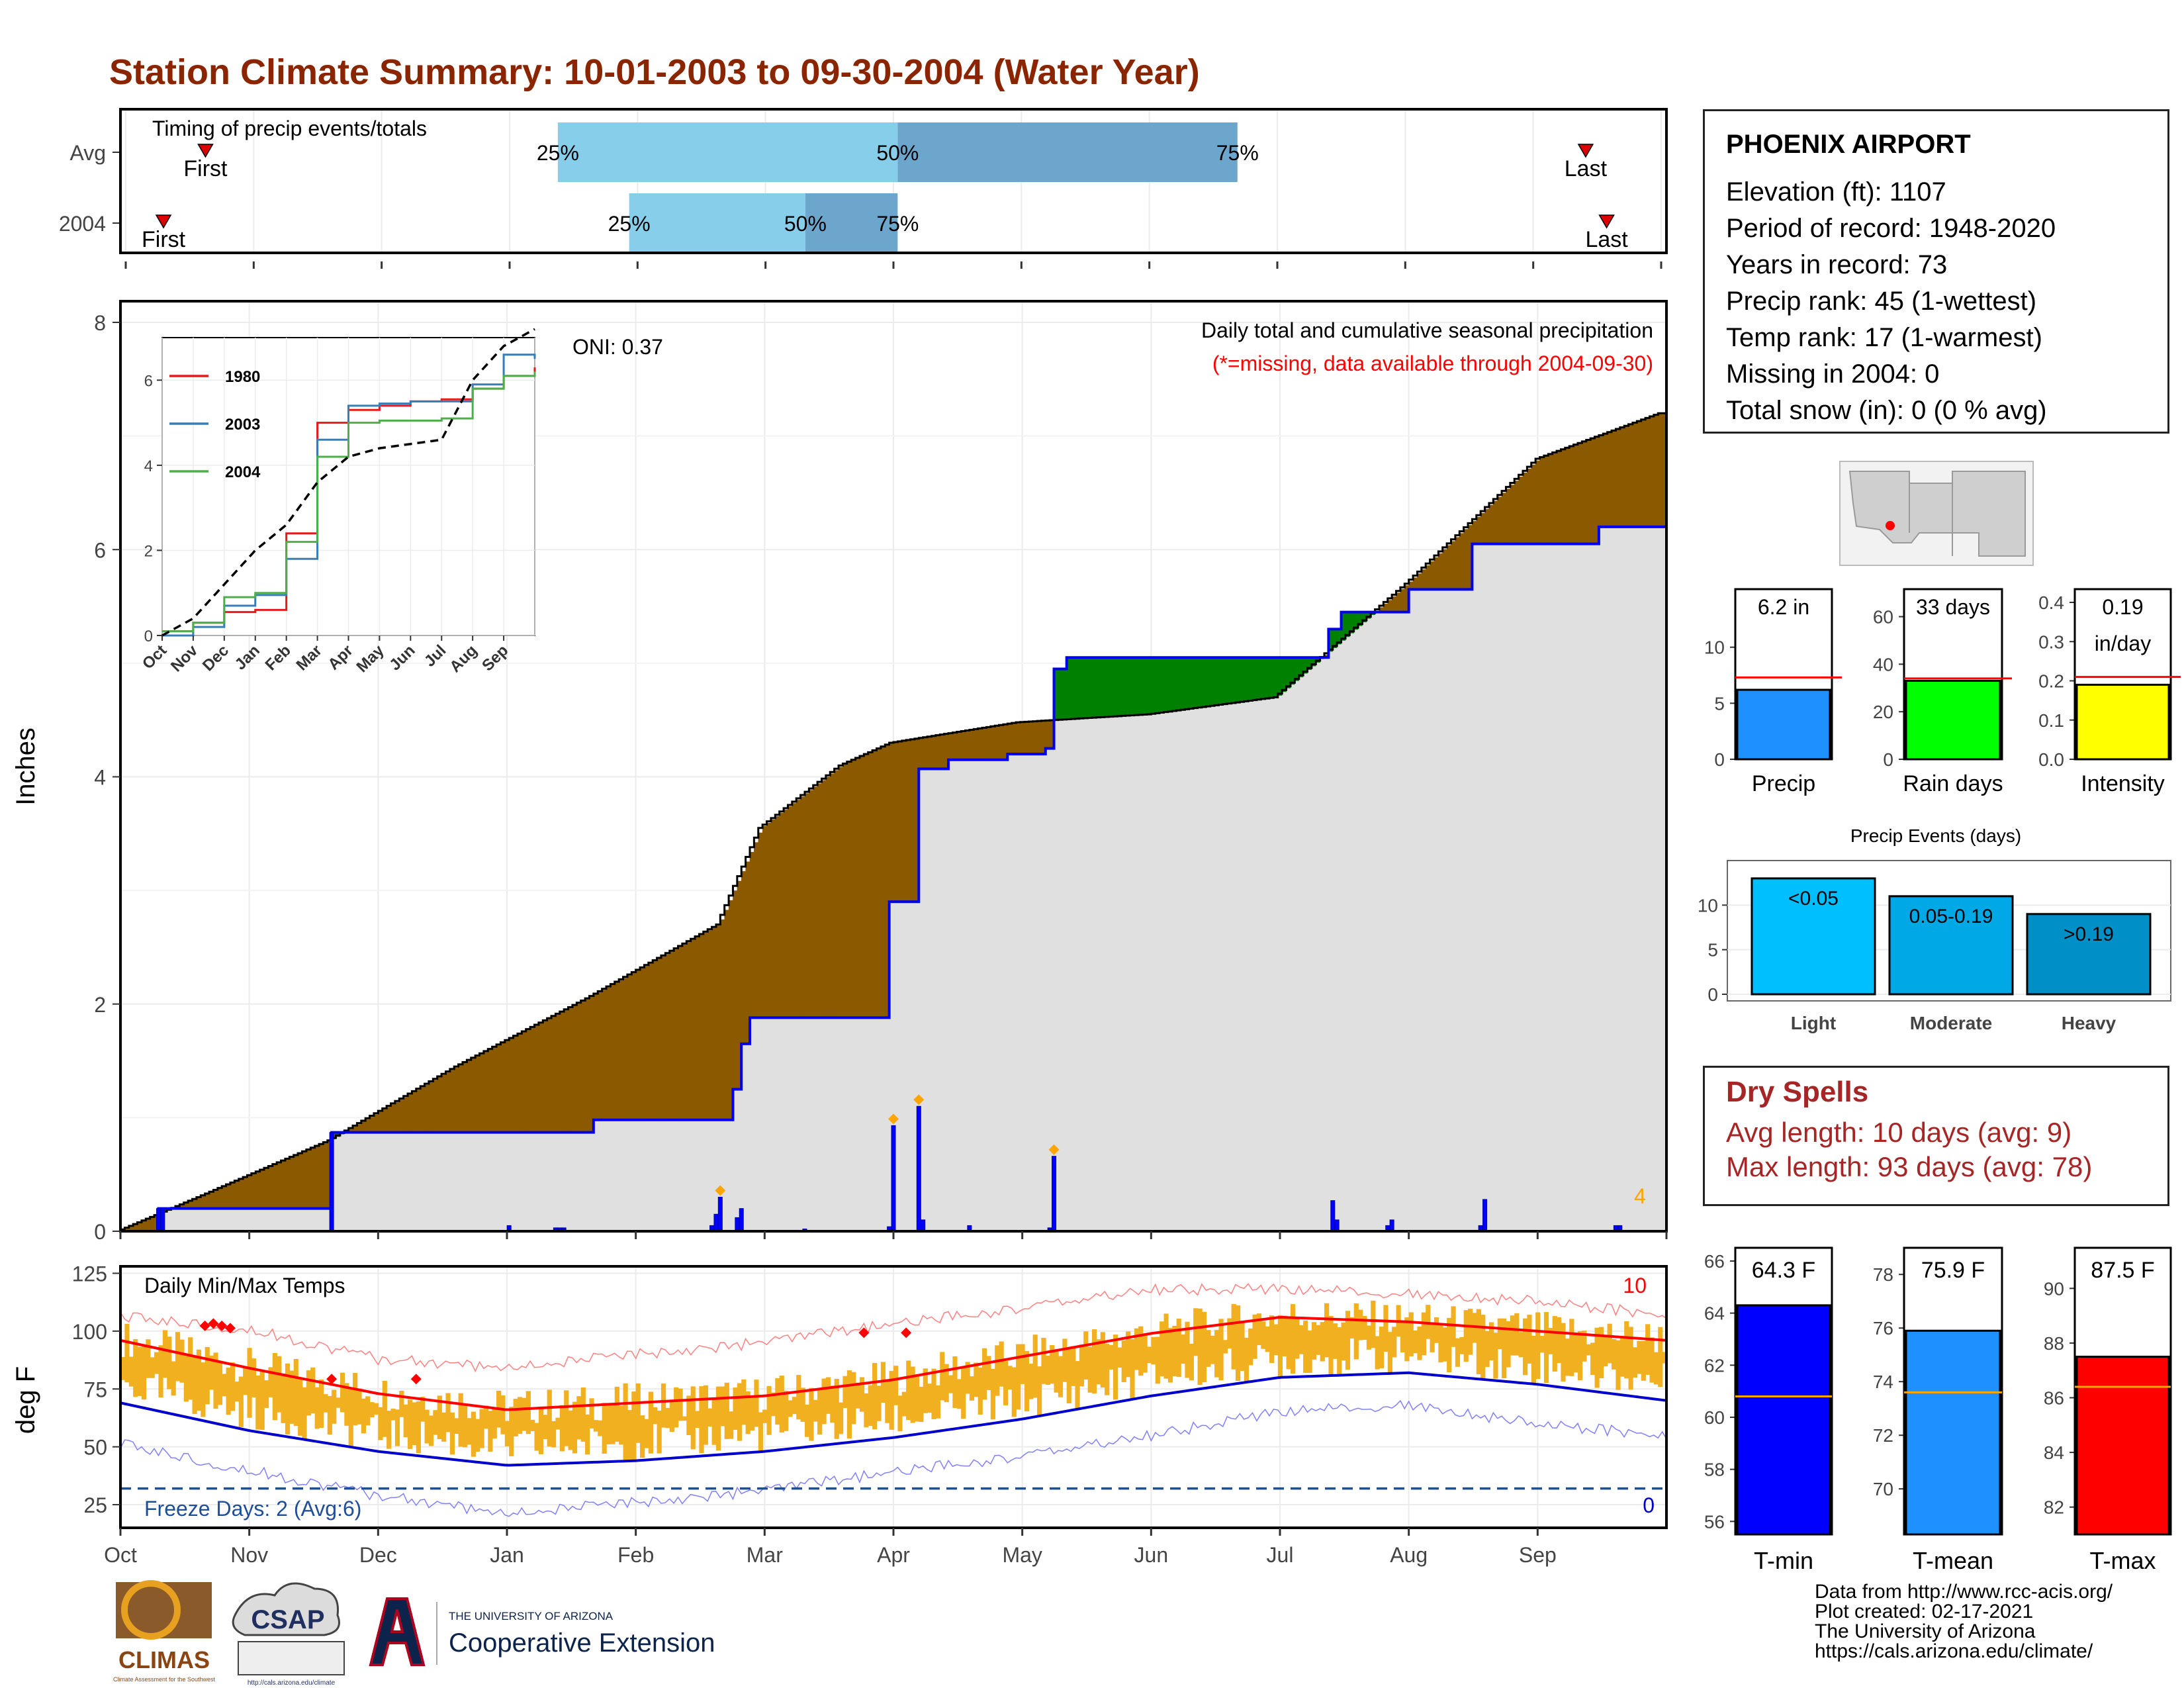 This screenshot has width=2184, height=1688. What do you see at coordinates (1954, 1651) in the screenshot?
I see `credit-url: https://cals.arizona.edu/climate/` at bounding box center [1954, 1651].